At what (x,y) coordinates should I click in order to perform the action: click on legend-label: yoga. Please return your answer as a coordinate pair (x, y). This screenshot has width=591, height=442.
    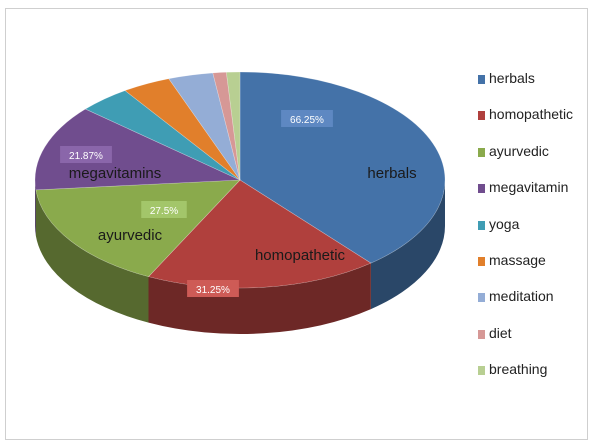
    Looking at the image, I should click on (504, 224).